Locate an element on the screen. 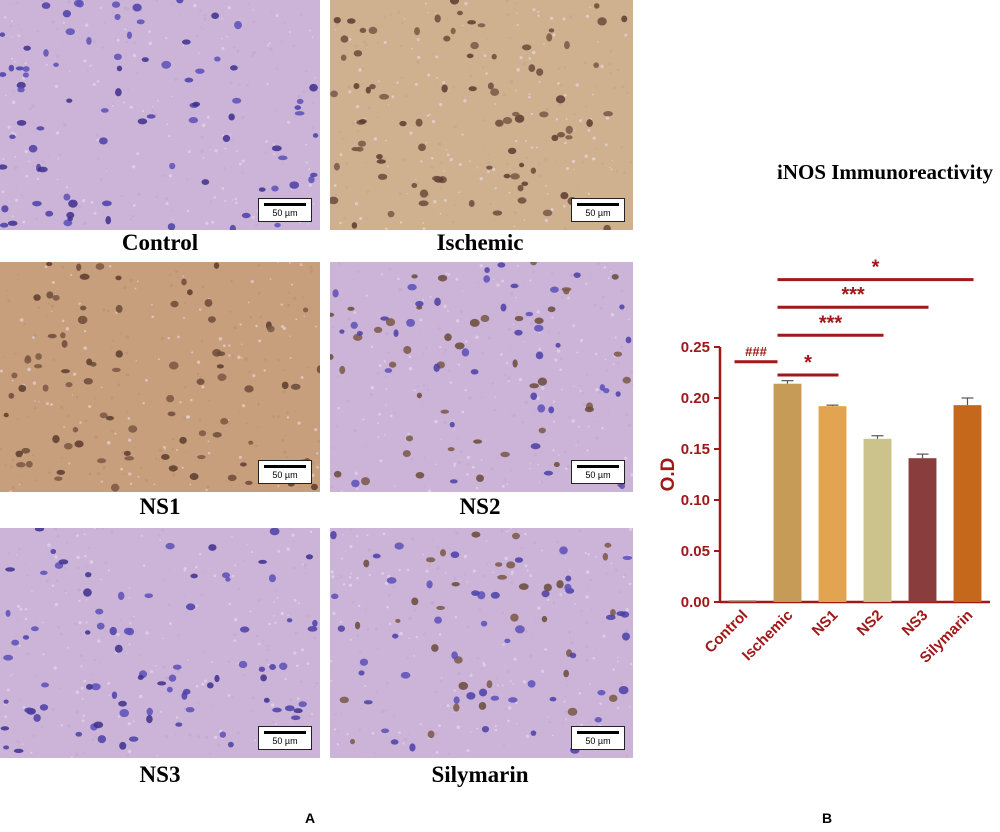 The image size is (1000, 832). y-tick-label: 0.25 is located at coordinates (695, 347).